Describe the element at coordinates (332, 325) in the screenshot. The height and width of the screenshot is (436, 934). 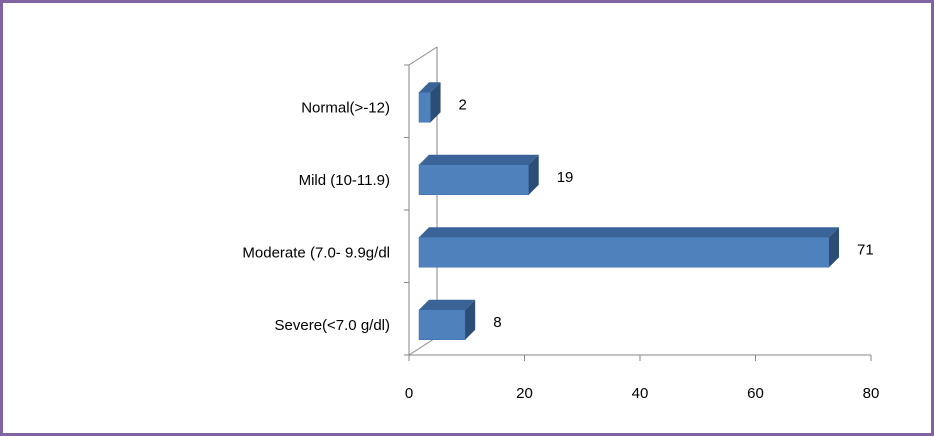
I see `category-label: Severe(<7.0 g/dl)` at that location.